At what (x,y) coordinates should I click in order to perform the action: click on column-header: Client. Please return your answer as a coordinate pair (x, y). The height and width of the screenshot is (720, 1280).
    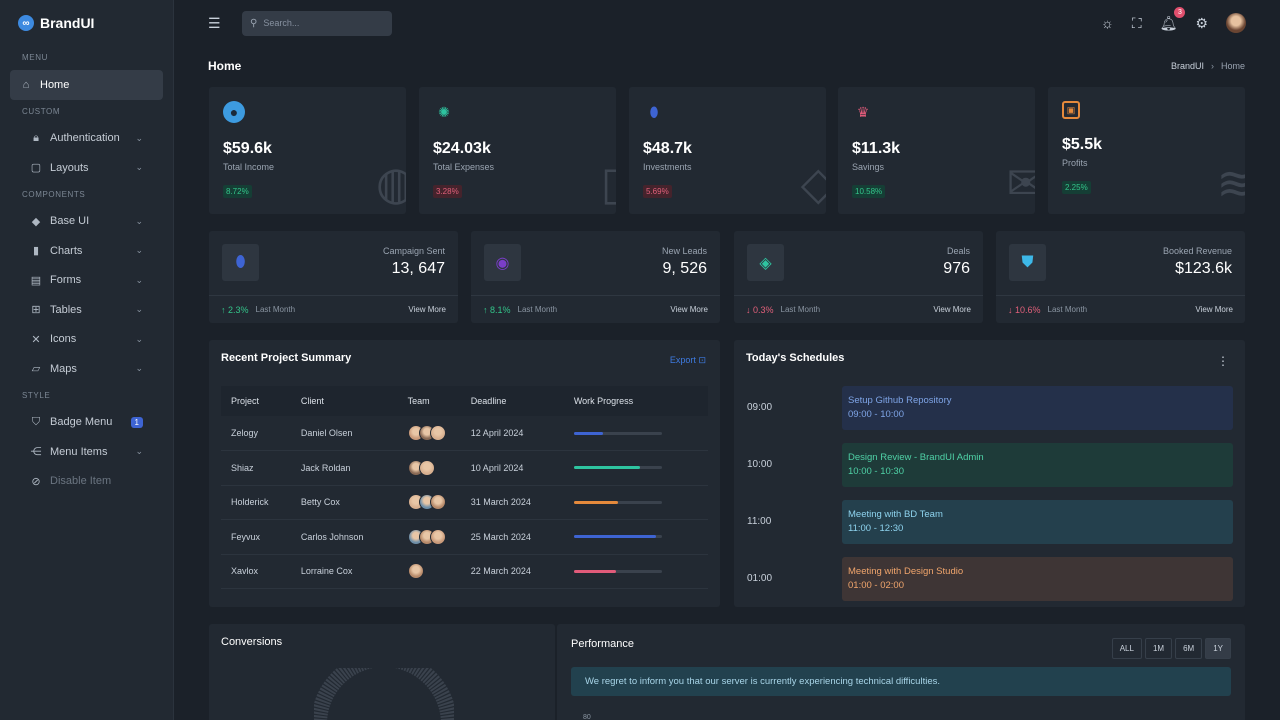
    Looking at the image, I should click on (344, 401).